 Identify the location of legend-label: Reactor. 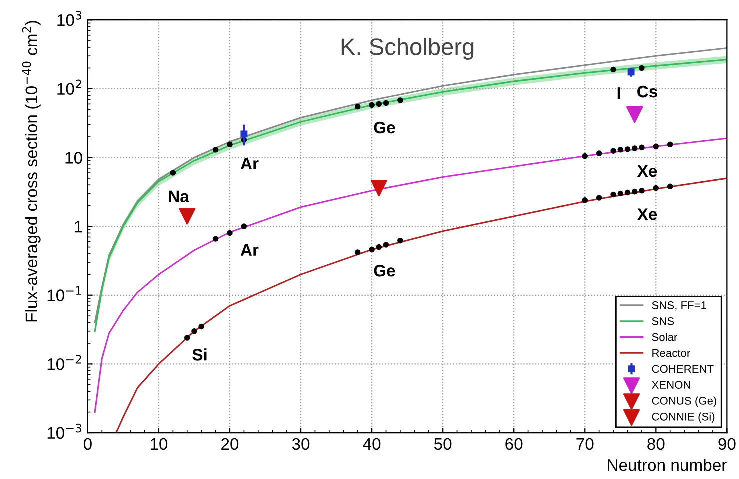
(671, 353).